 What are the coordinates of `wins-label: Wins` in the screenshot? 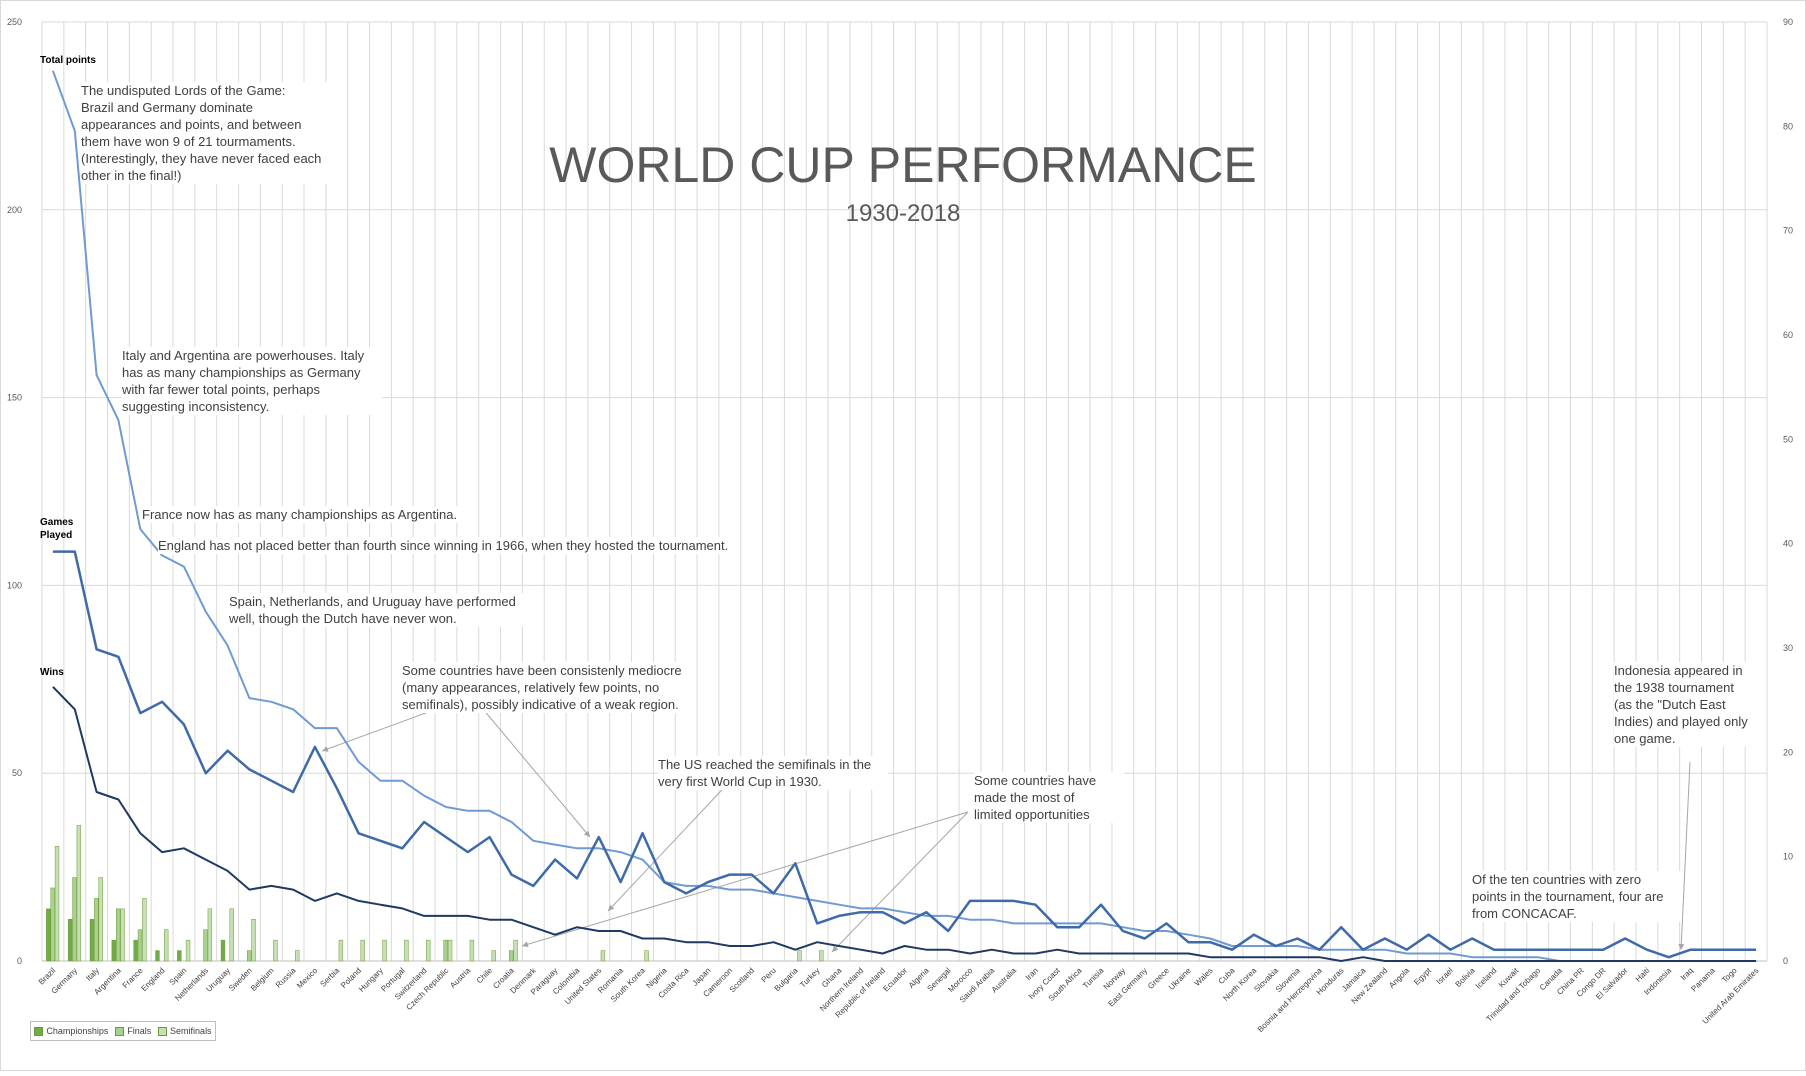 It's located at (52, 672).